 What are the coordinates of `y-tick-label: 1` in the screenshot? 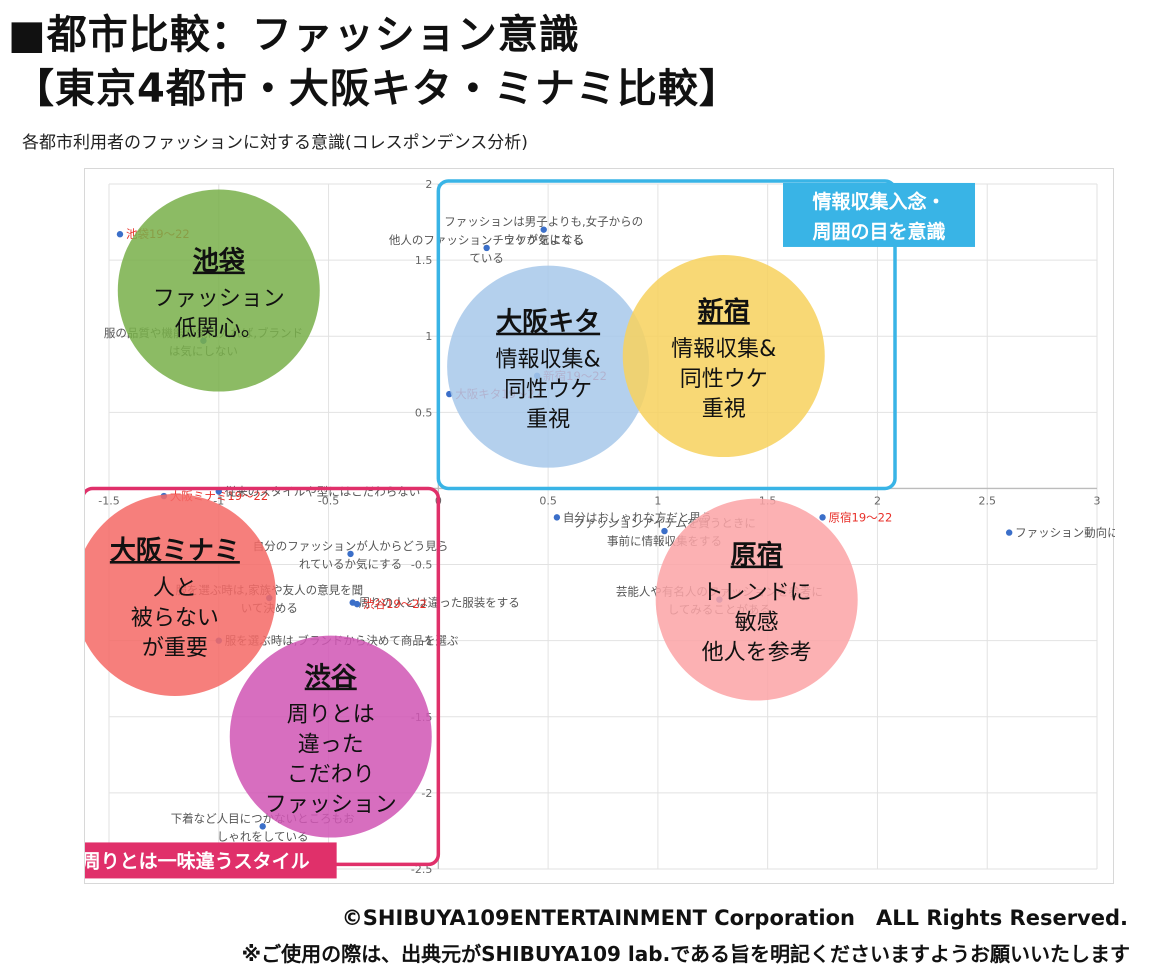 It's located at (428, 336).